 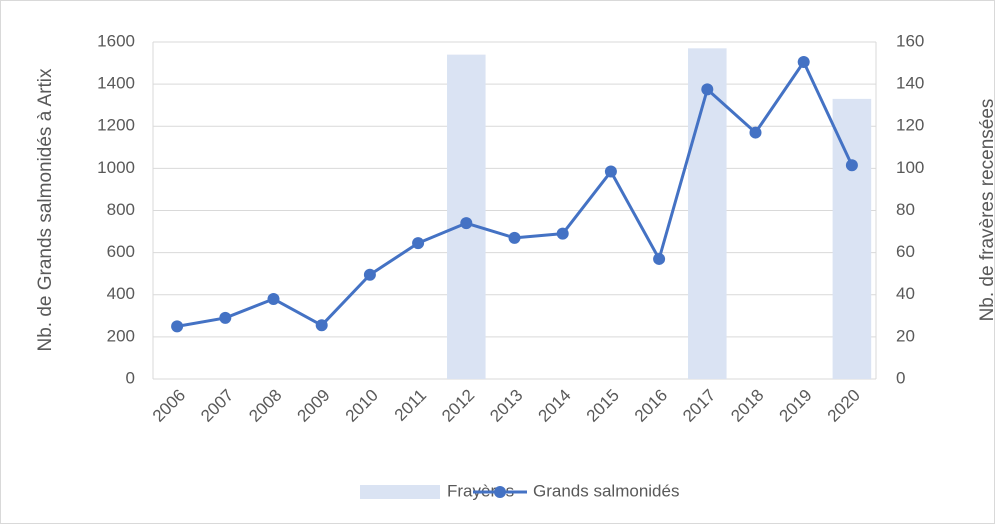 What do you see at coordinates (910, 125) in the screenshot?
I see `y2-tick-label: 120` at bounding box center [910, 125].